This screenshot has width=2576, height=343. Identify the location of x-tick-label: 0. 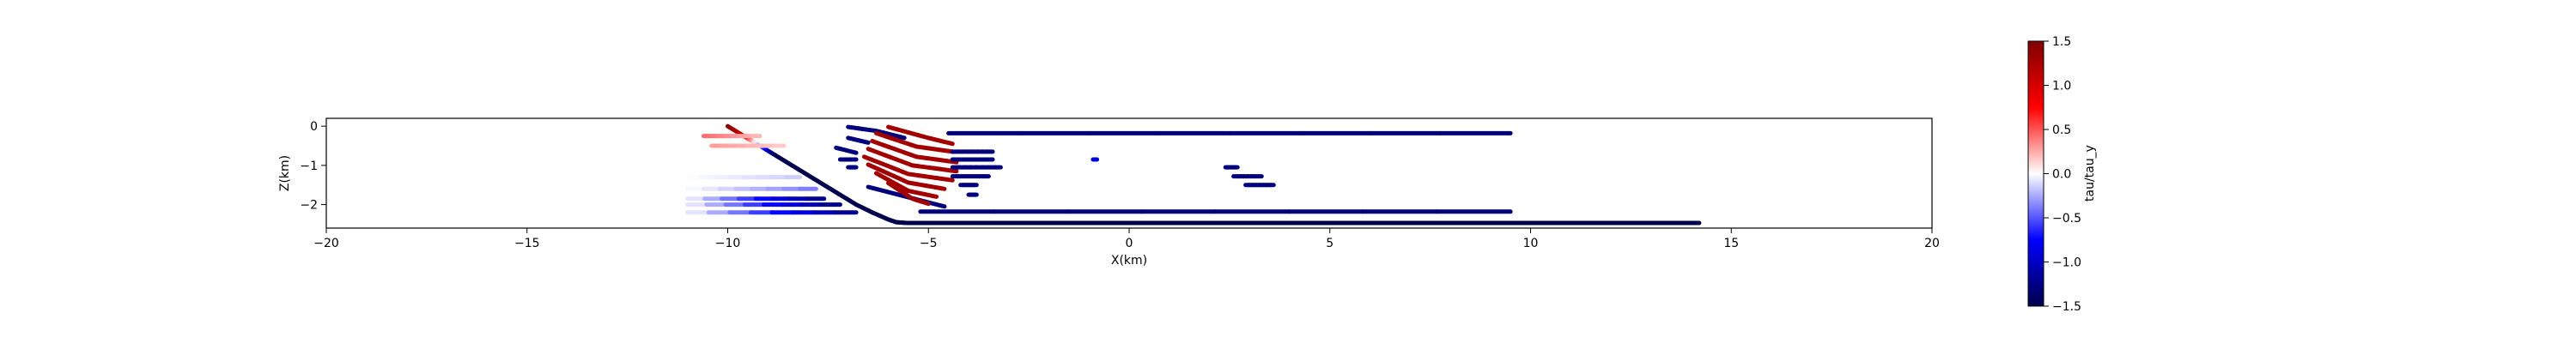
(1129, 243).